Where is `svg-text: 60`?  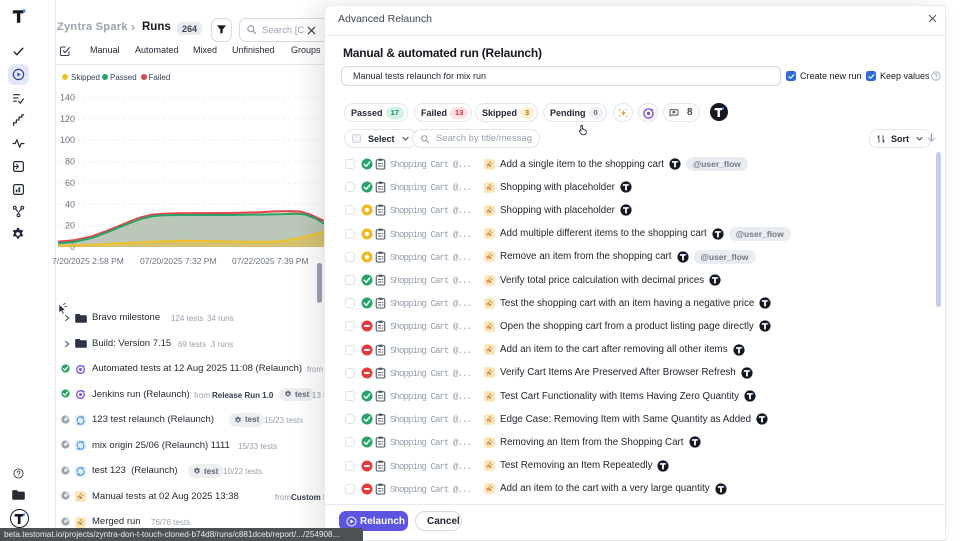
svg-text: 60 is located at coordinates (70, 183).